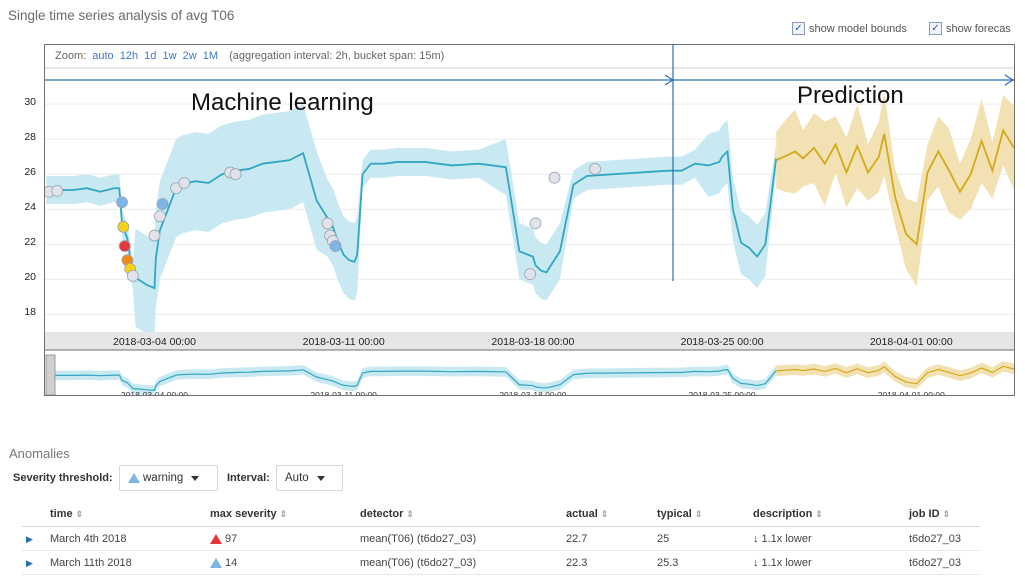  Describe the element at coordinates (30, 312) in the screenshot. I see `y-tick-label: 18` at that location.